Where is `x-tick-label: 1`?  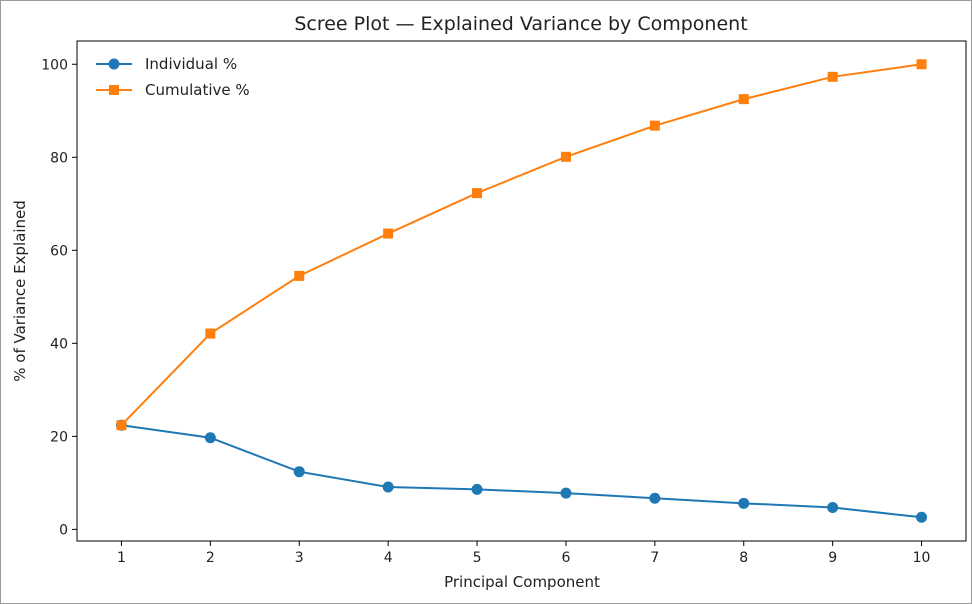 x-tick-label: 1 is located at coordinates (121, 558).